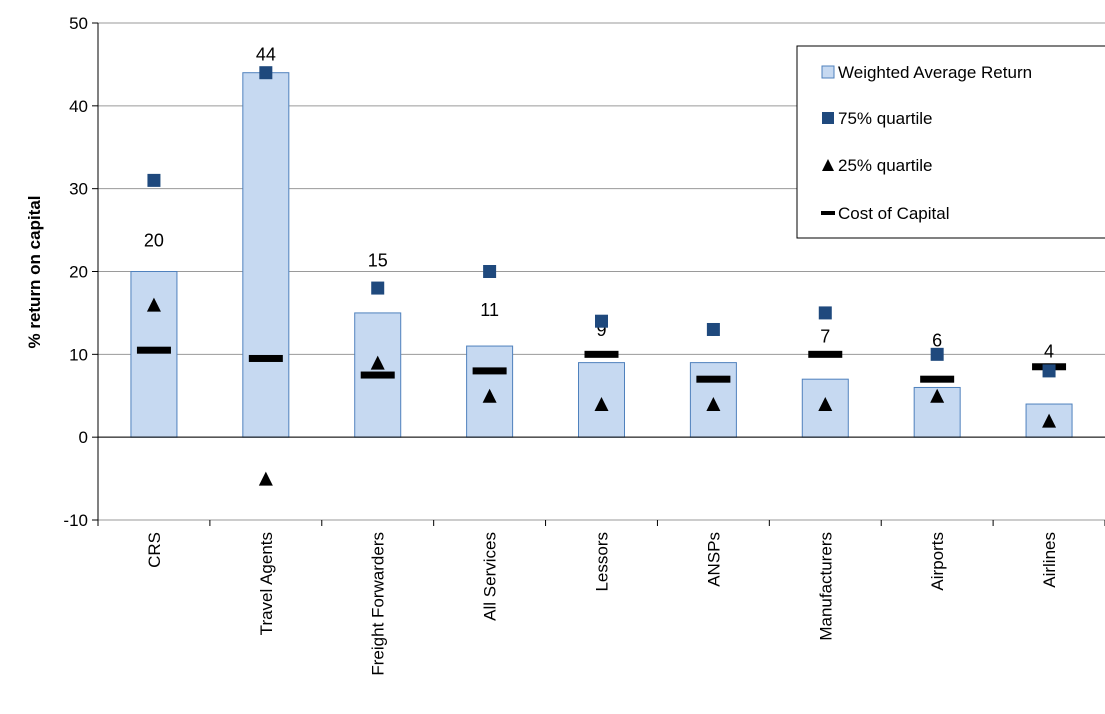  I want to click on data-label: 11, so click(489, 310).